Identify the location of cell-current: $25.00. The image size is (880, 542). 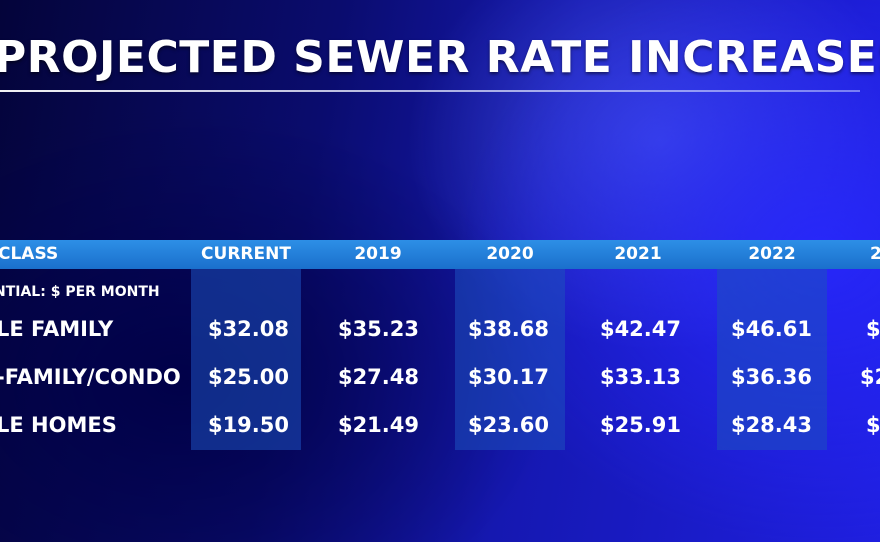
(248, 377).